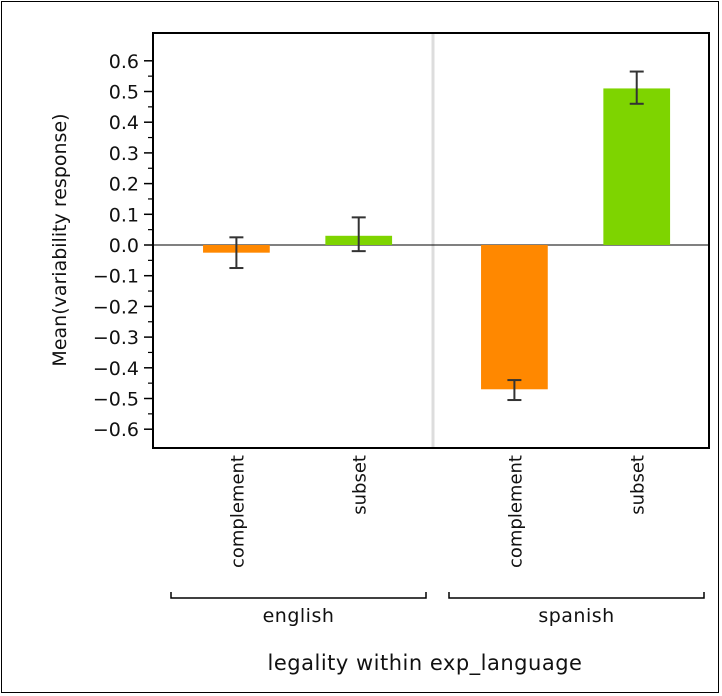  What do you see at coordinates (576, 616) in the screenshot?
I see `group-label: spanish` at bounding box center [576, 616].